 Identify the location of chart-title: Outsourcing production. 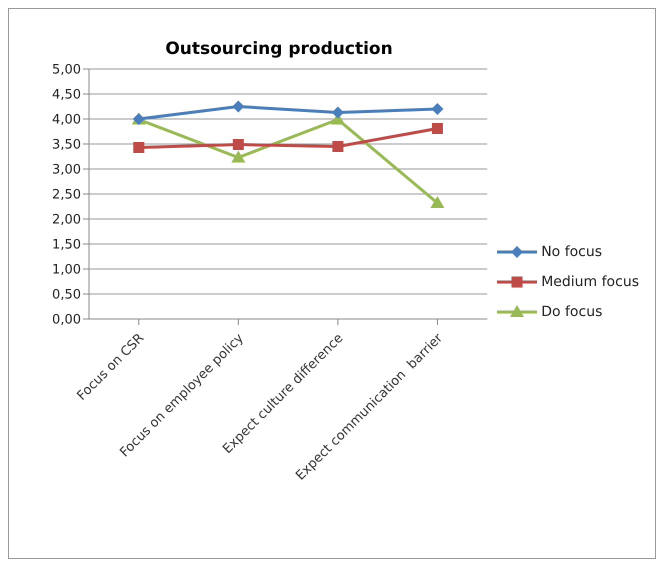
(279, 49).